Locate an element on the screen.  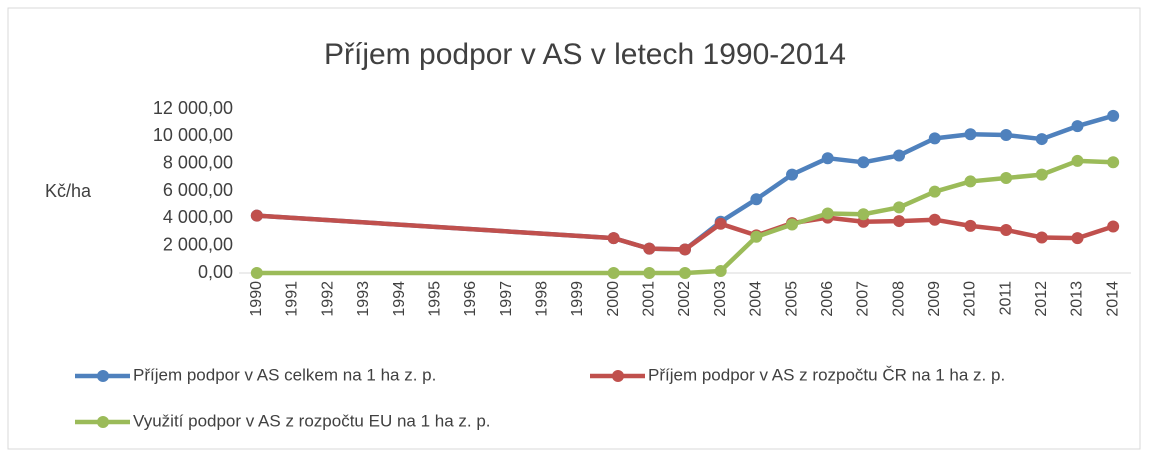
x-tick-label: 1997 is located at coordinates (506, 299).